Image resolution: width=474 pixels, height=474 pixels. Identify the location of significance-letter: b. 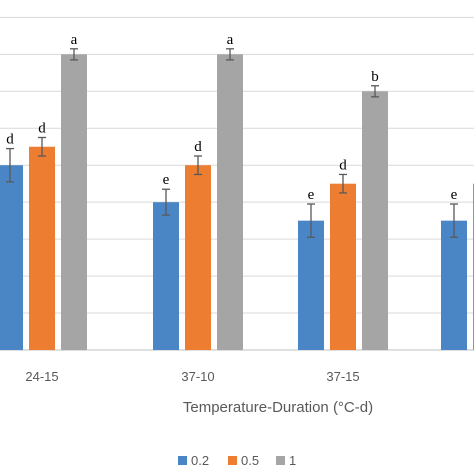
(375, 77).